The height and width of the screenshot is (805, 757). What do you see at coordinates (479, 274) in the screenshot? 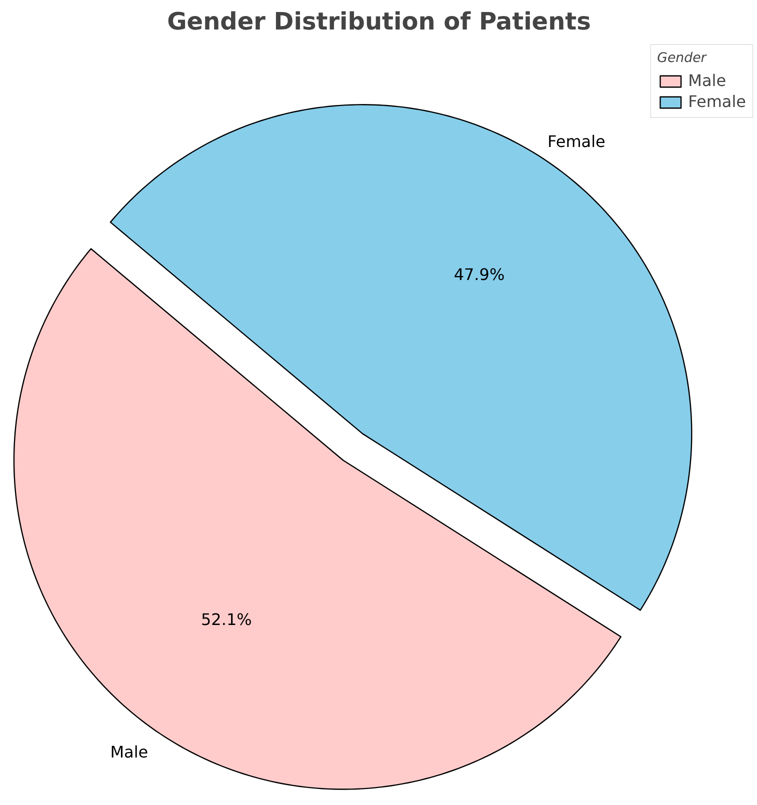
I see `data-label: 47.9%` at bounding box center [479, 274].